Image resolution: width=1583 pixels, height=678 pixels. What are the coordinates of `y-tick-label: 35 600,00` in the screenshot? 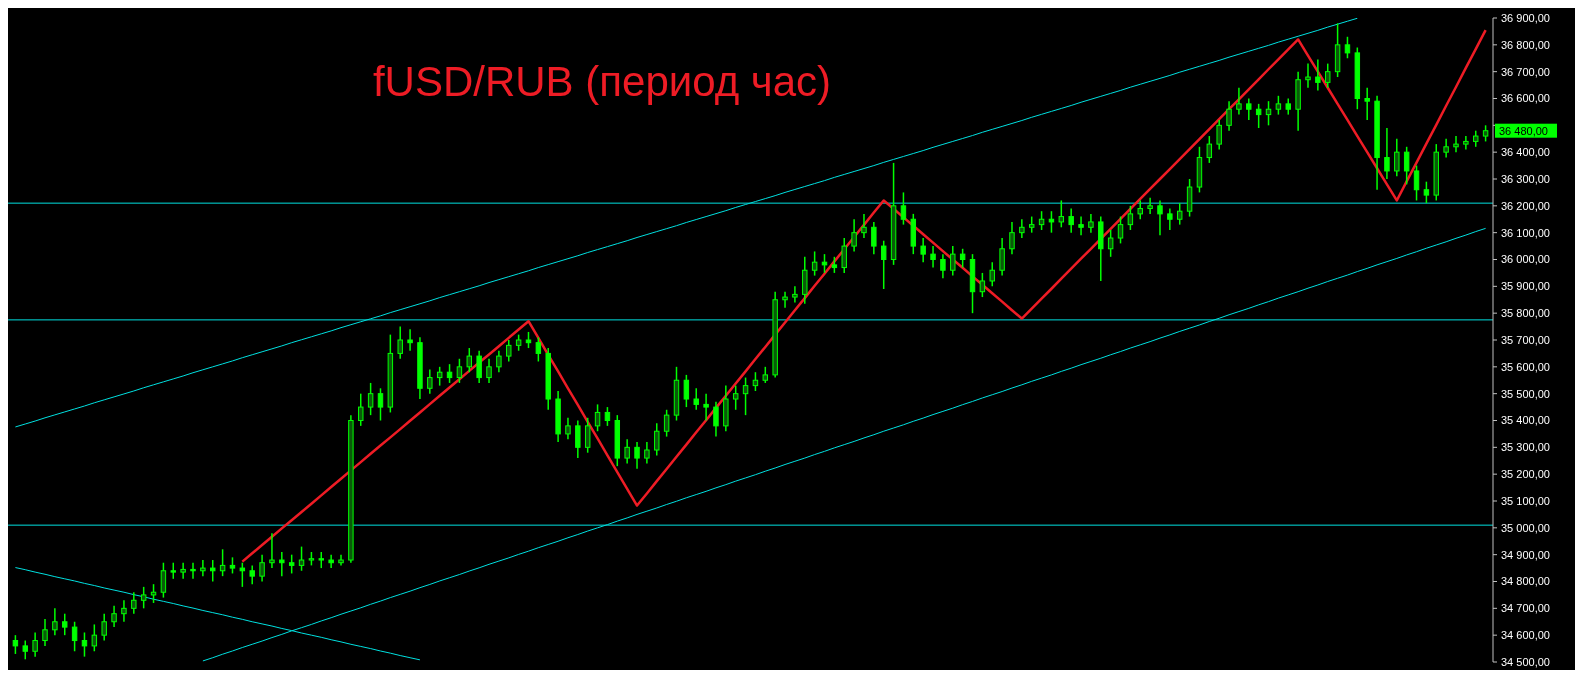 It's located at (1525, 366).